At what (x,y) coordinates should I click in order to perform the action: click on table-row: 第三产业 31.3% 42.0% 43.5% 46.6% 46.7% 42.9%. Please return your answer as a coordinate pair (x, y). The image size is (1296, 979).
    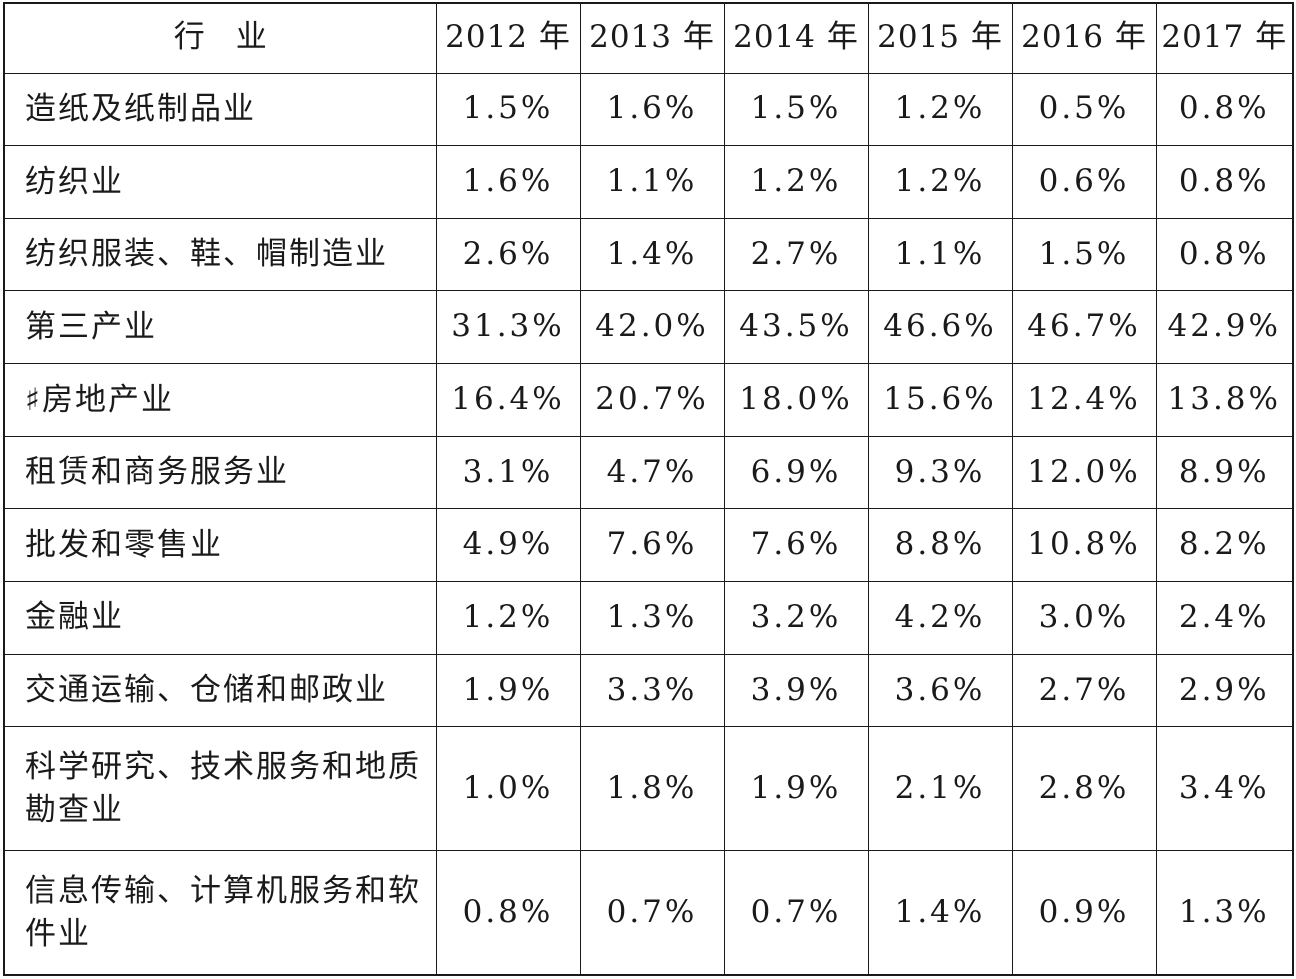
    Looking at the image, I should click on (648, 327).